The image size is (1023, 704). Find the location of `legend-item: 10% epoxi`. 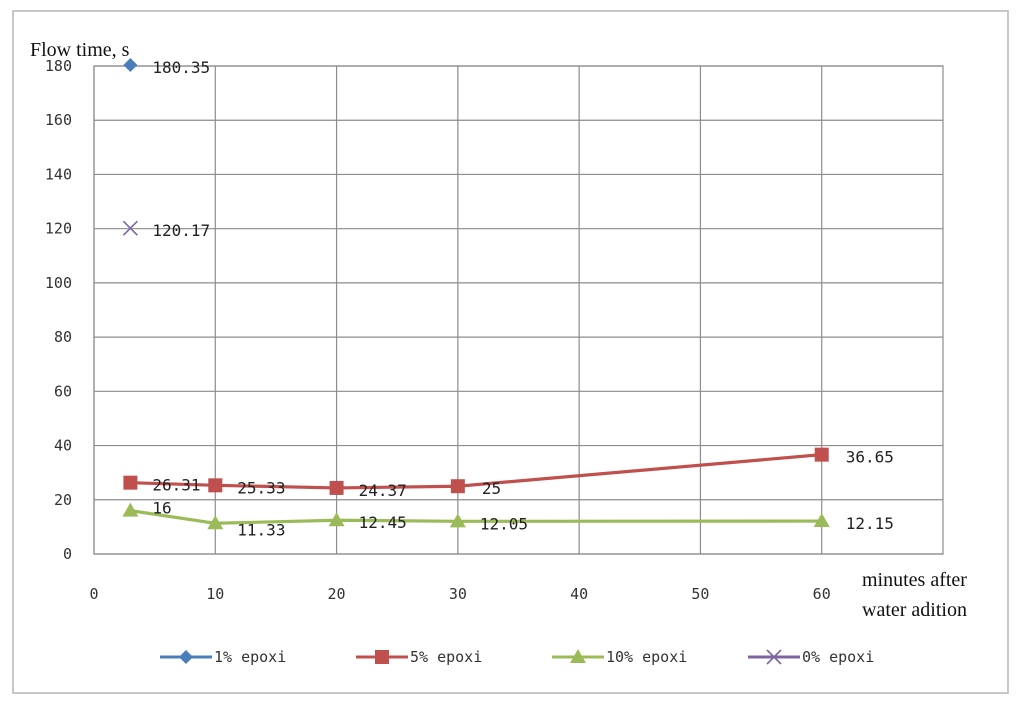

legend-item: 10% epoxi is located at coordinates (619, 657).